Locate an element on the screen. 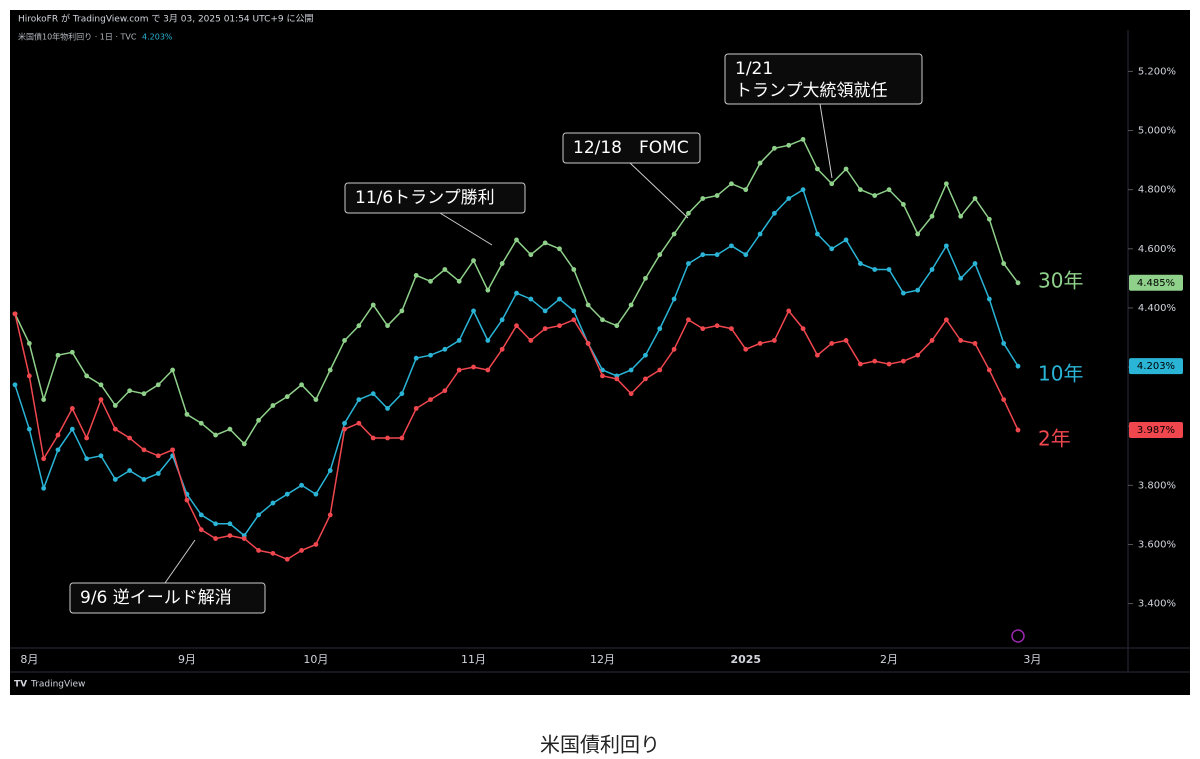 The height and width of the screenshot is (759, 1200). last-value-label: 4.203% is located at coordinates (1156, 366).